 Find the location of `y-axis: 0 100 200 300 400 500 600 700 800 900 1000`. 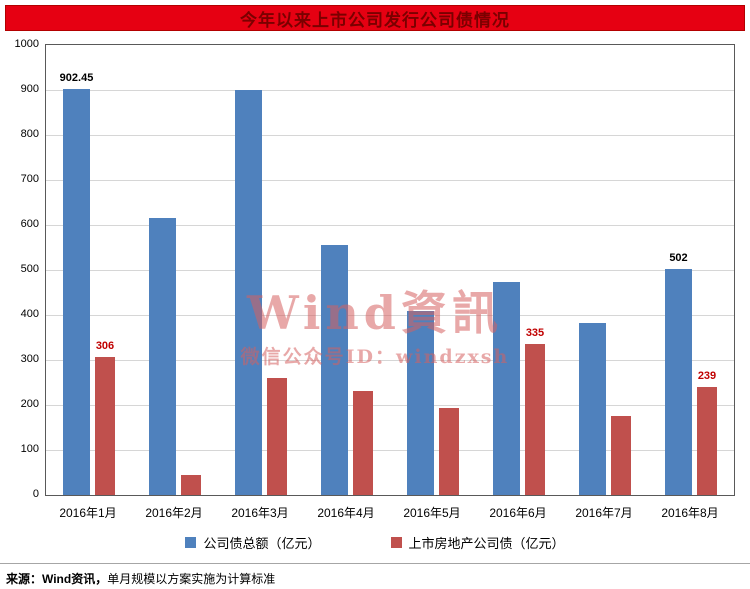

y-axis: 0 100 200 300 400 500 600 700 800 900 1000 is located at coordinates (21, 269).